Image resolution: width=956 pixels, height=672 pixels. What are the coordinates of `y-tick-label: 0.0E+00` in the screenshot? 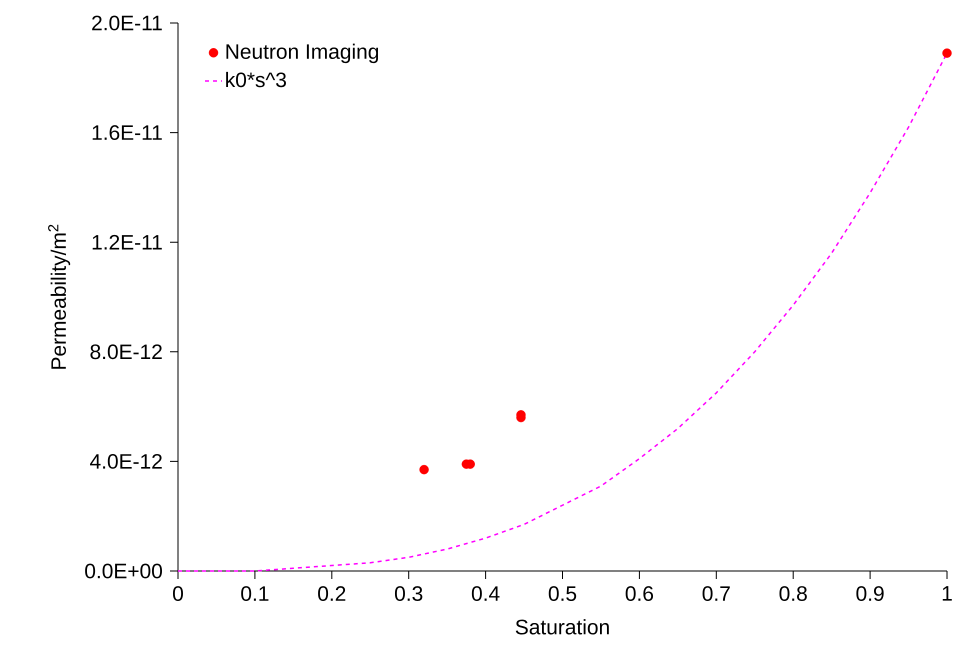 It's located at (123, 571).